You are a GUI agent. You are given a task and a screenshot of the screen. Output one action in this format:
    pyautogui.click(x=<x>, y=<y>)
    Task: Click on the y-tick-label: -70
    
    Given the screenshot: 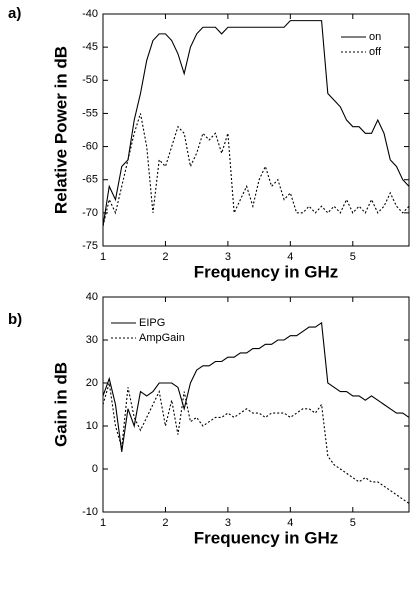 What is the action you would take?
    pyautogui.click(x=90, y=213)
    